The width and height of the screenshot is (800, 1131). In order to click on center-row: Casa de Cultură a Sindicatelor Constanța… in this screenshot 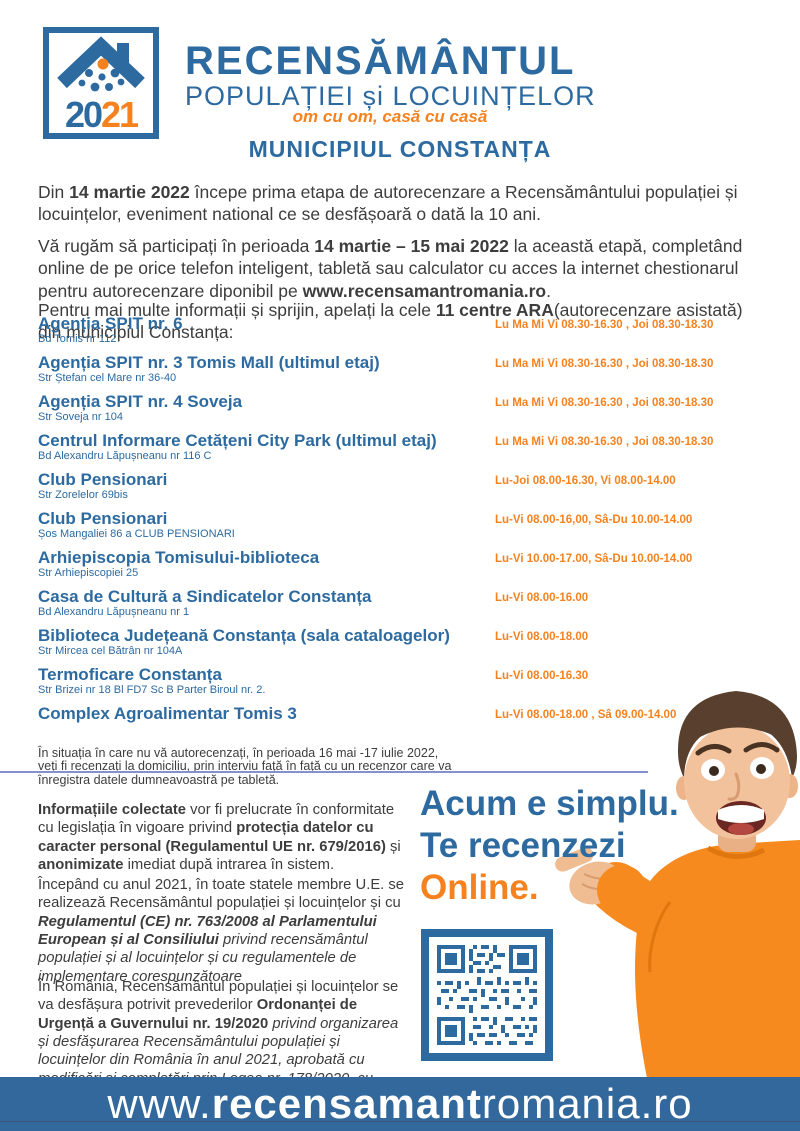, I will do `click(404, 603)`.